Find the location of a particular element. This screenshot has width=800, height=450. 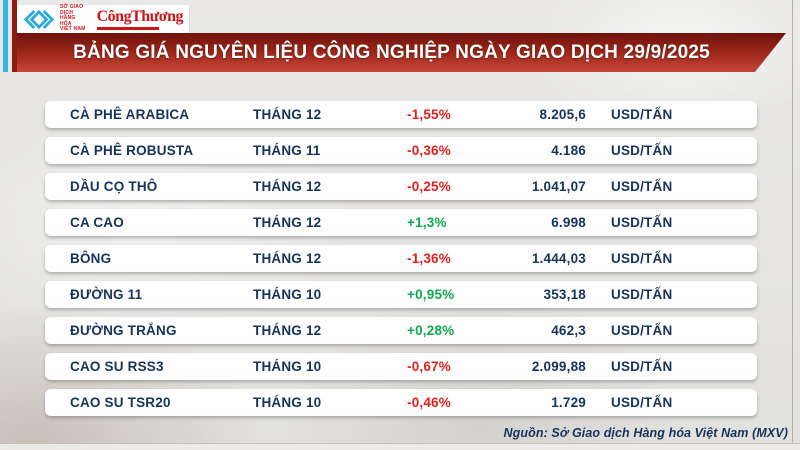

commodity-name: CAO SU TSR20 is located at coordinates (120, 402).